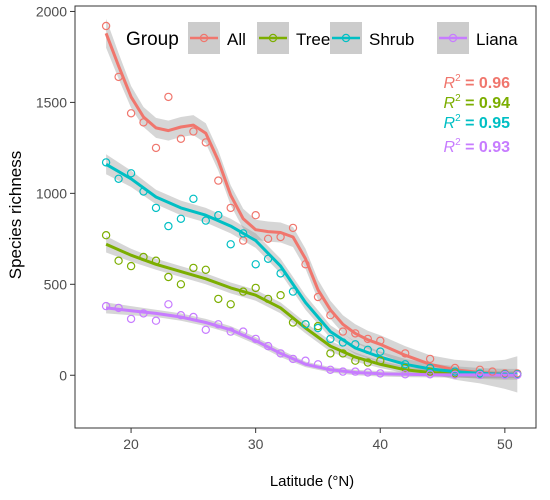 This screenshot has height=500, width=550. I want to click on r2-label-shrub: R2 = 0.95, so click(477, 122).